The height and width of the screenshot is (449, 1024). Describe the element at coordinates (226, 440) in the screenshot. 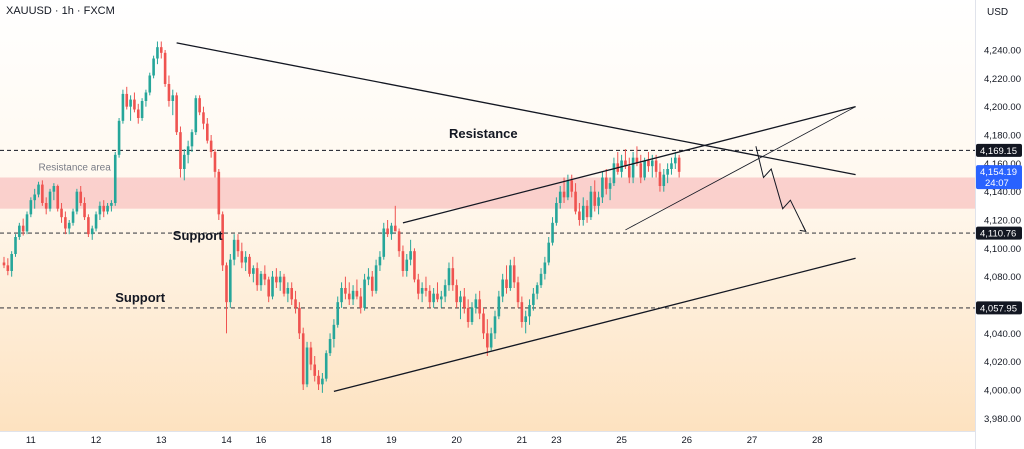

I see `x-tick-label: 14` at that location.